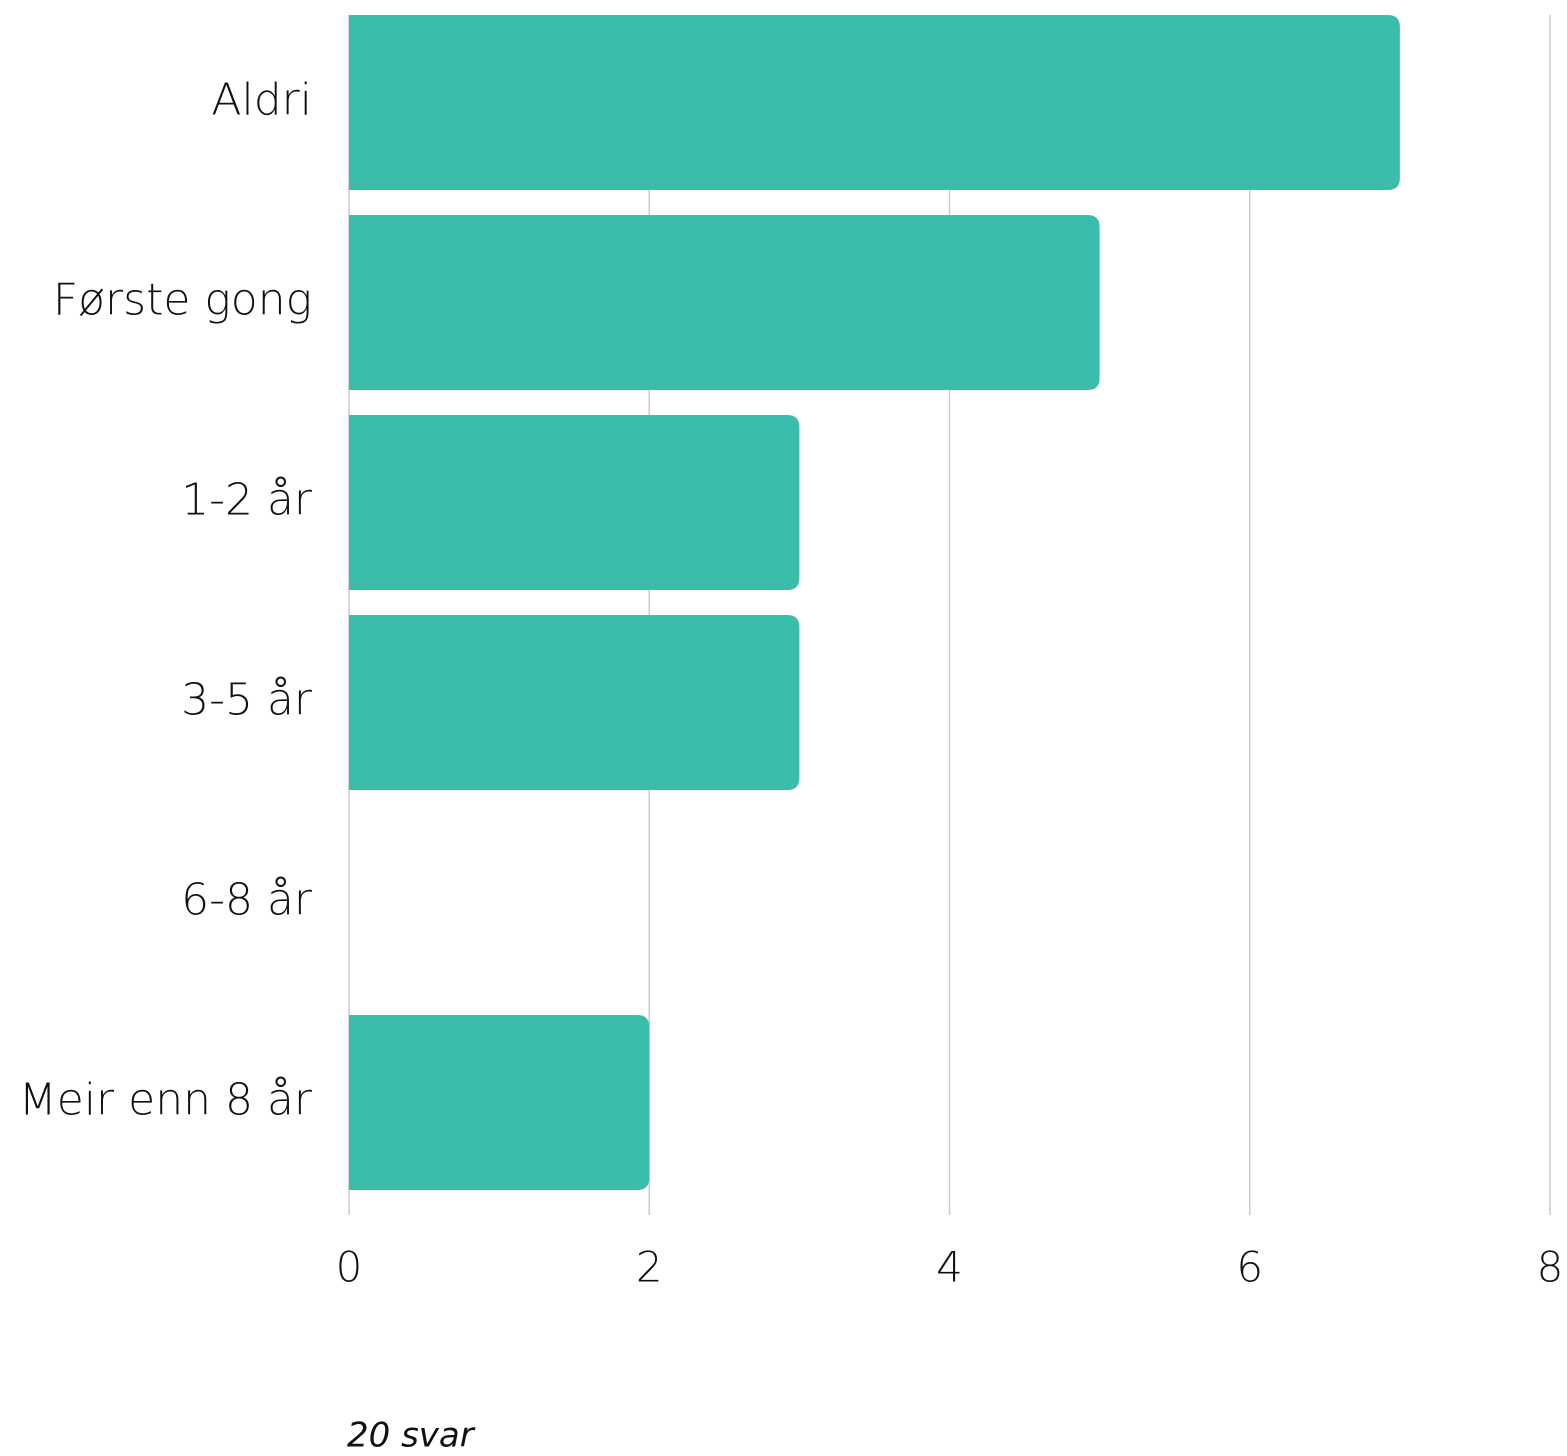 The image size is (1567, 1456). What do you see at coordinates (261, 100) in the screenshot?
I see `y-tick-label: Aldri` at bounding box center [261, 100].